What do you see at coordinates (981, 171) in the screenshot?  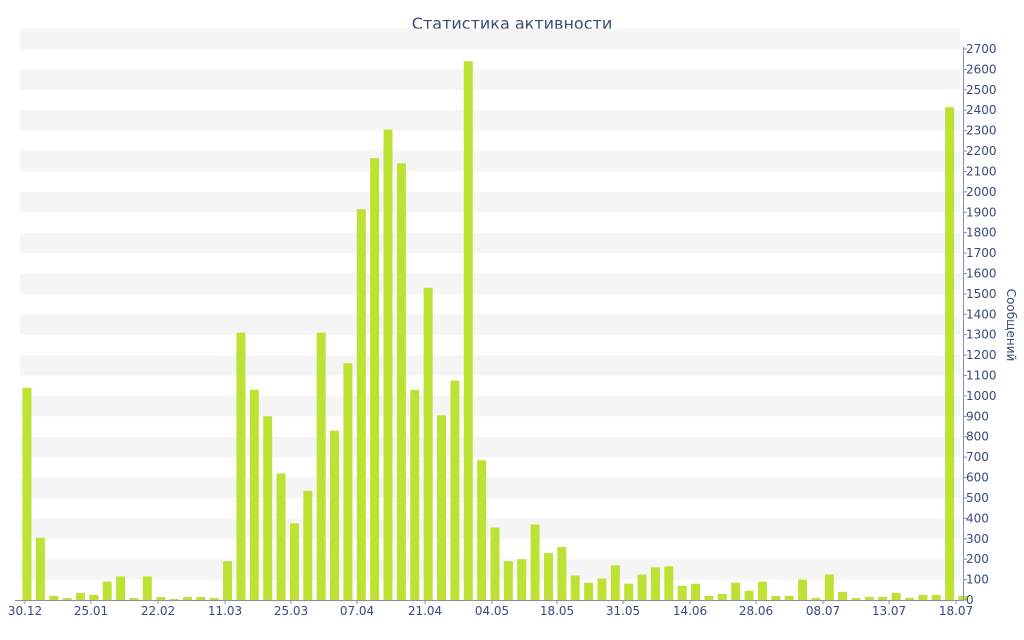 I see `y-tick-label: 2100` at bounding box center [981, 171].